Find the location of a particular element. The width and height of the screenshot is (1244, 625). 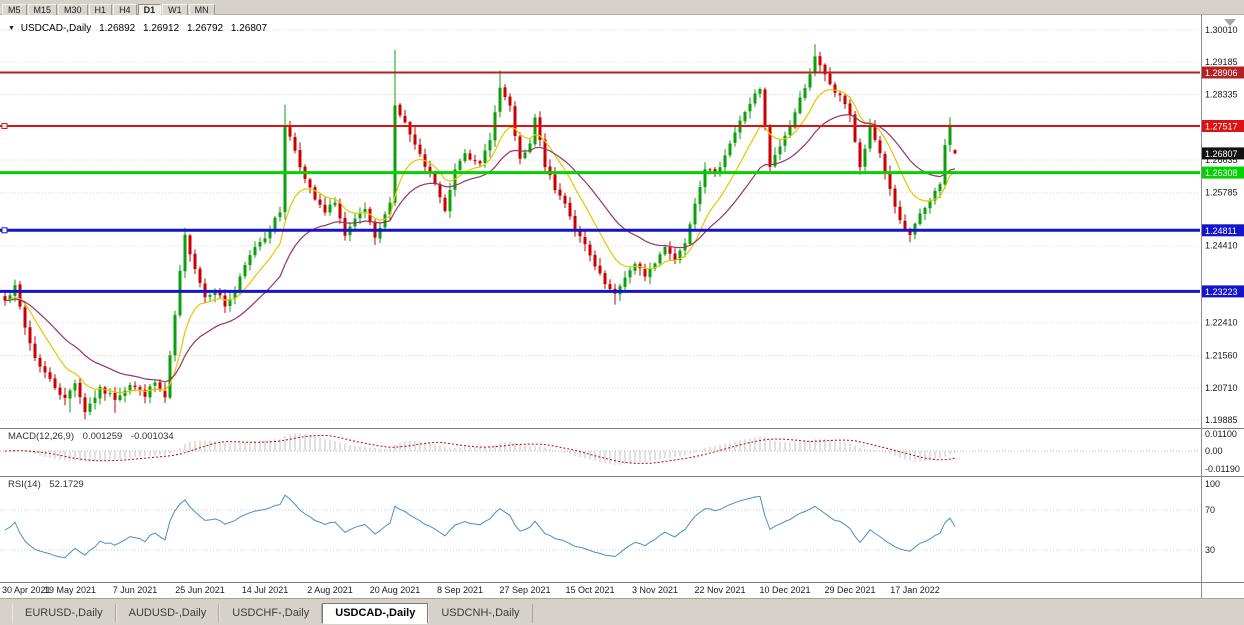

price-axis-label: 1.28335 is located at coordinates (1221, 95).